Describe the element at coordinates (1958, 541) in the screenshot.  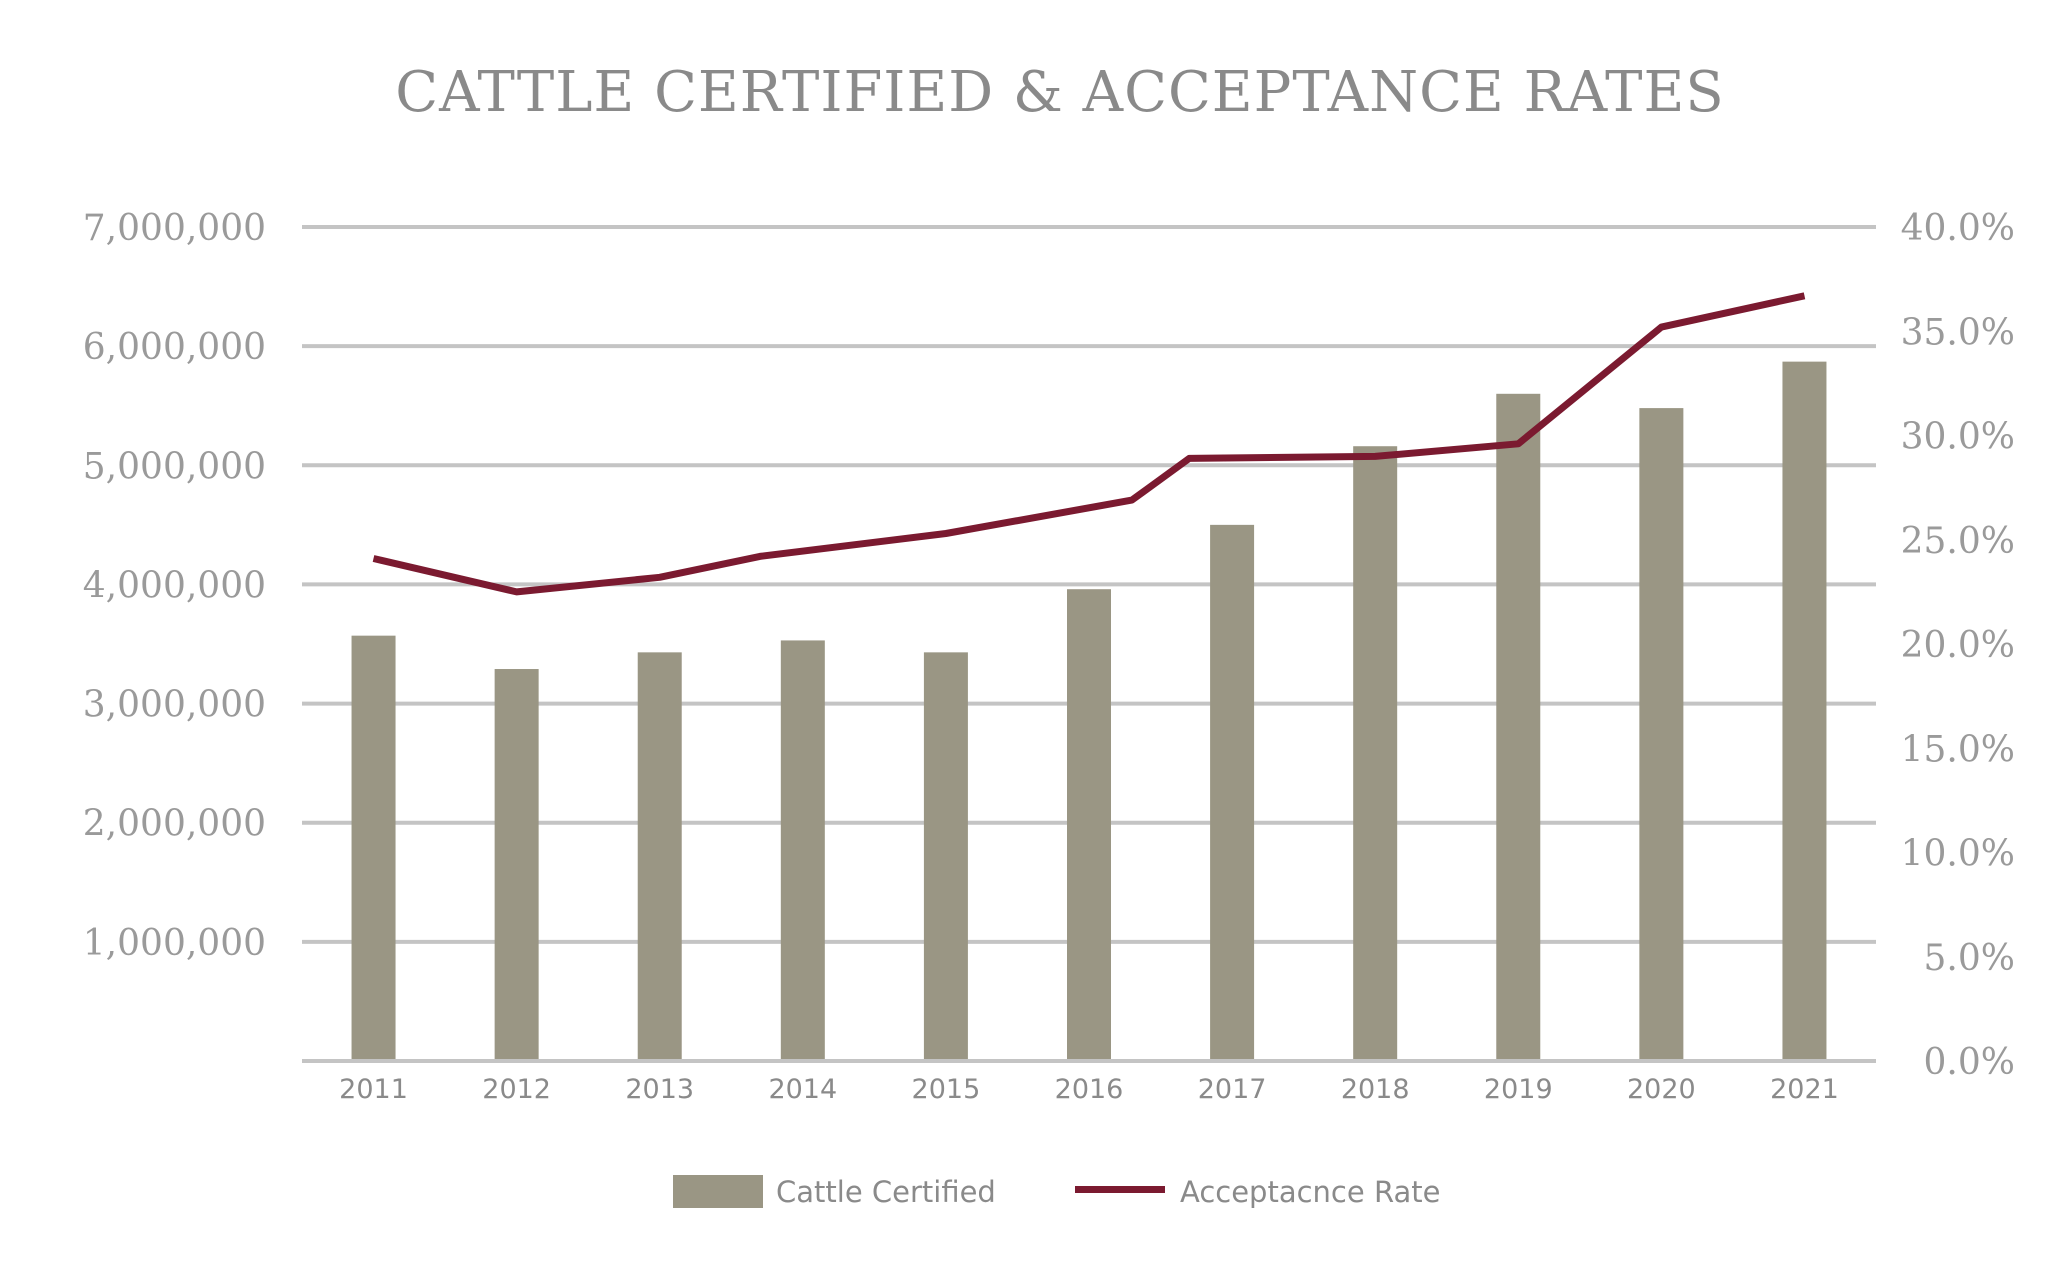
I see `y-right-tick-label: 25.0%` at that location.